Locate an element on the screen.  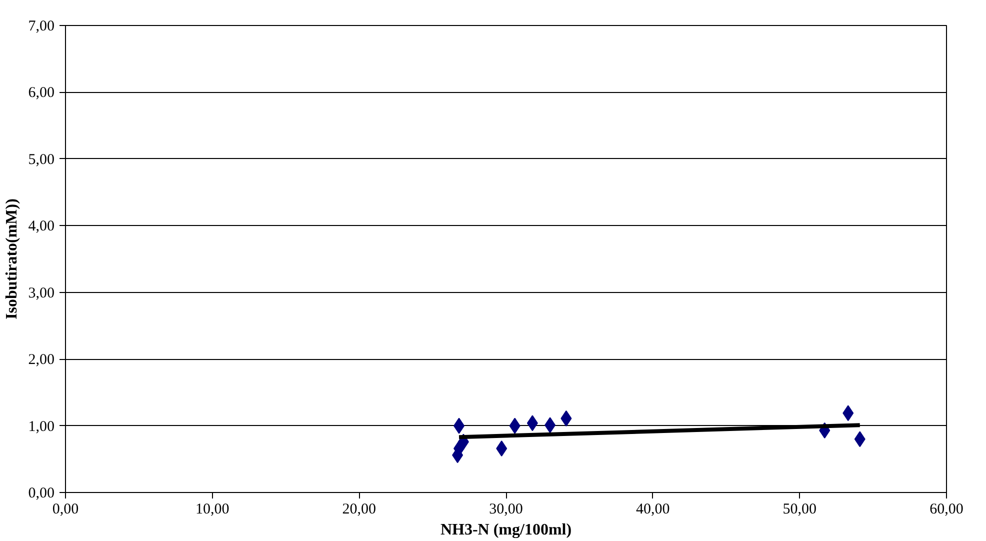
x-axis-title: NH3-N (mg/100ml) is located at coordinates (506, 530).